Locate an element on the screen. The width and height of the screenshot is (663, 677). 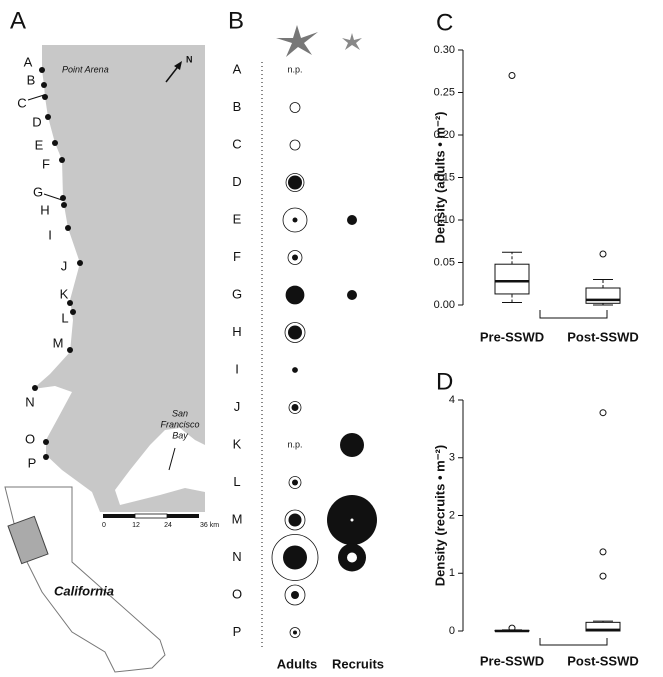
bay-label: San is located at coordinates (180, 413).